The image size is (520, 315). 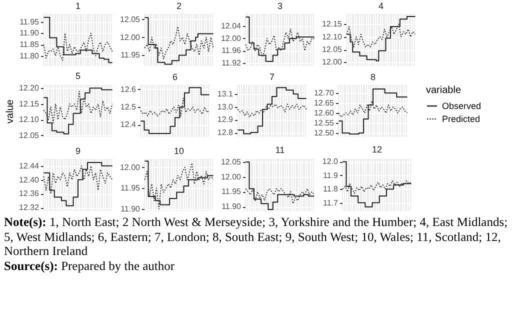 I want to click on y-tick-label: 12.44, so click(x=29, y=165).